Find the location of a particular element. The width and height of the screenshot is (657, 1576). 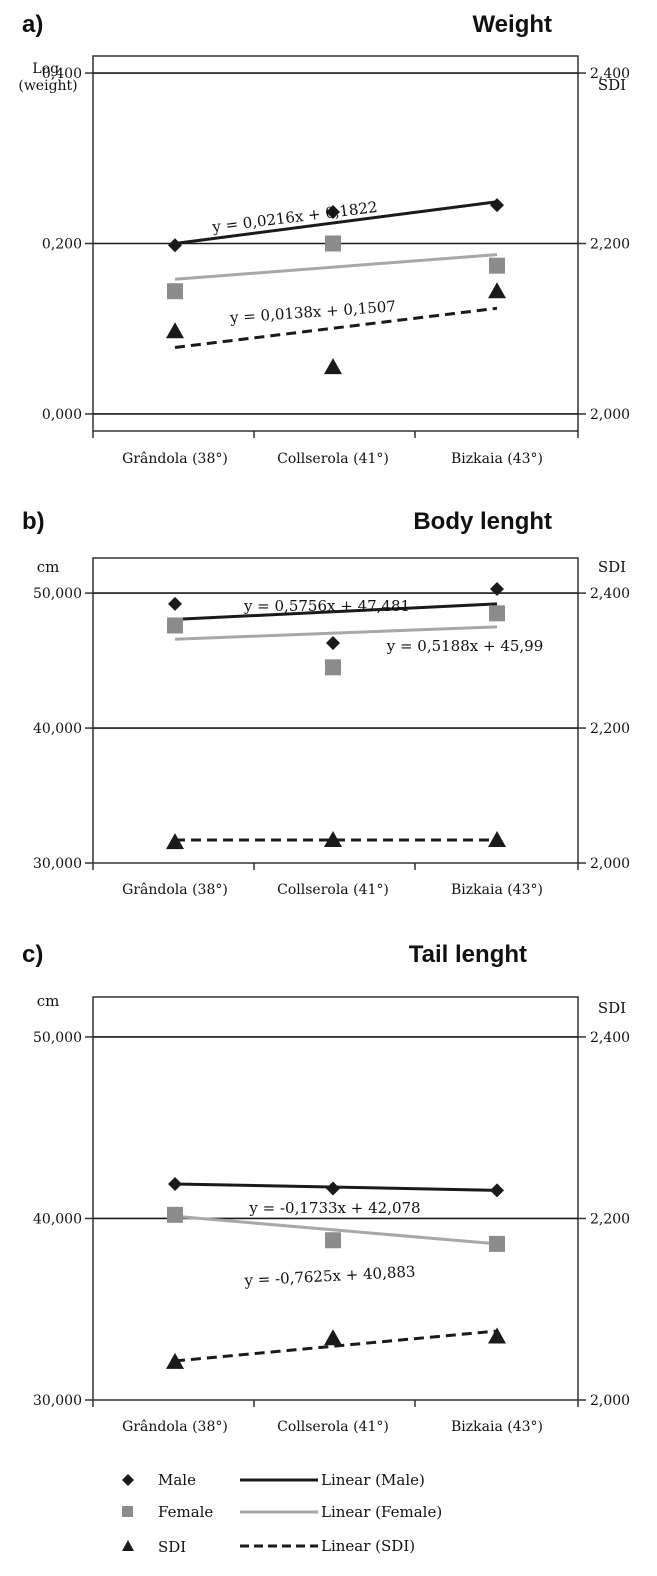

female-trendline-equation: y = 0,5188x + 45,99 is located at coordinates (465, 646).